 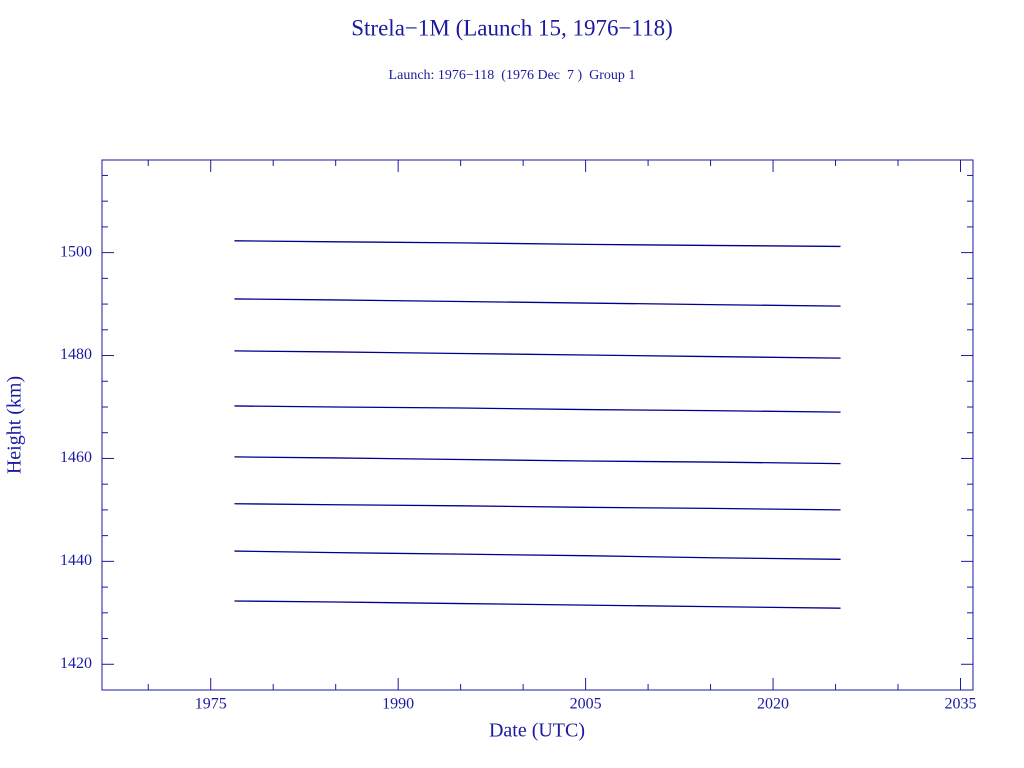 I want to click on chart-subtitle: Launch: 1976−118 (1976 Dec 7 ) Group 1, so click(x=512, y=75).